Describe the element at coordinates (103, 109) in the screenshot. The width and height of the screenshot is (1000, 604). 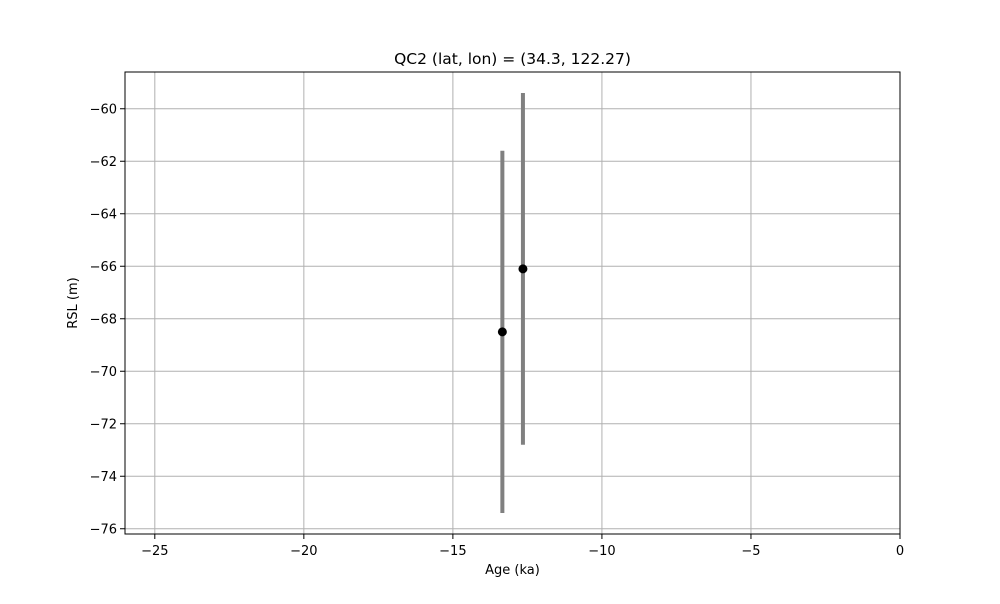
I see `y-tick-label: −60` at that location.